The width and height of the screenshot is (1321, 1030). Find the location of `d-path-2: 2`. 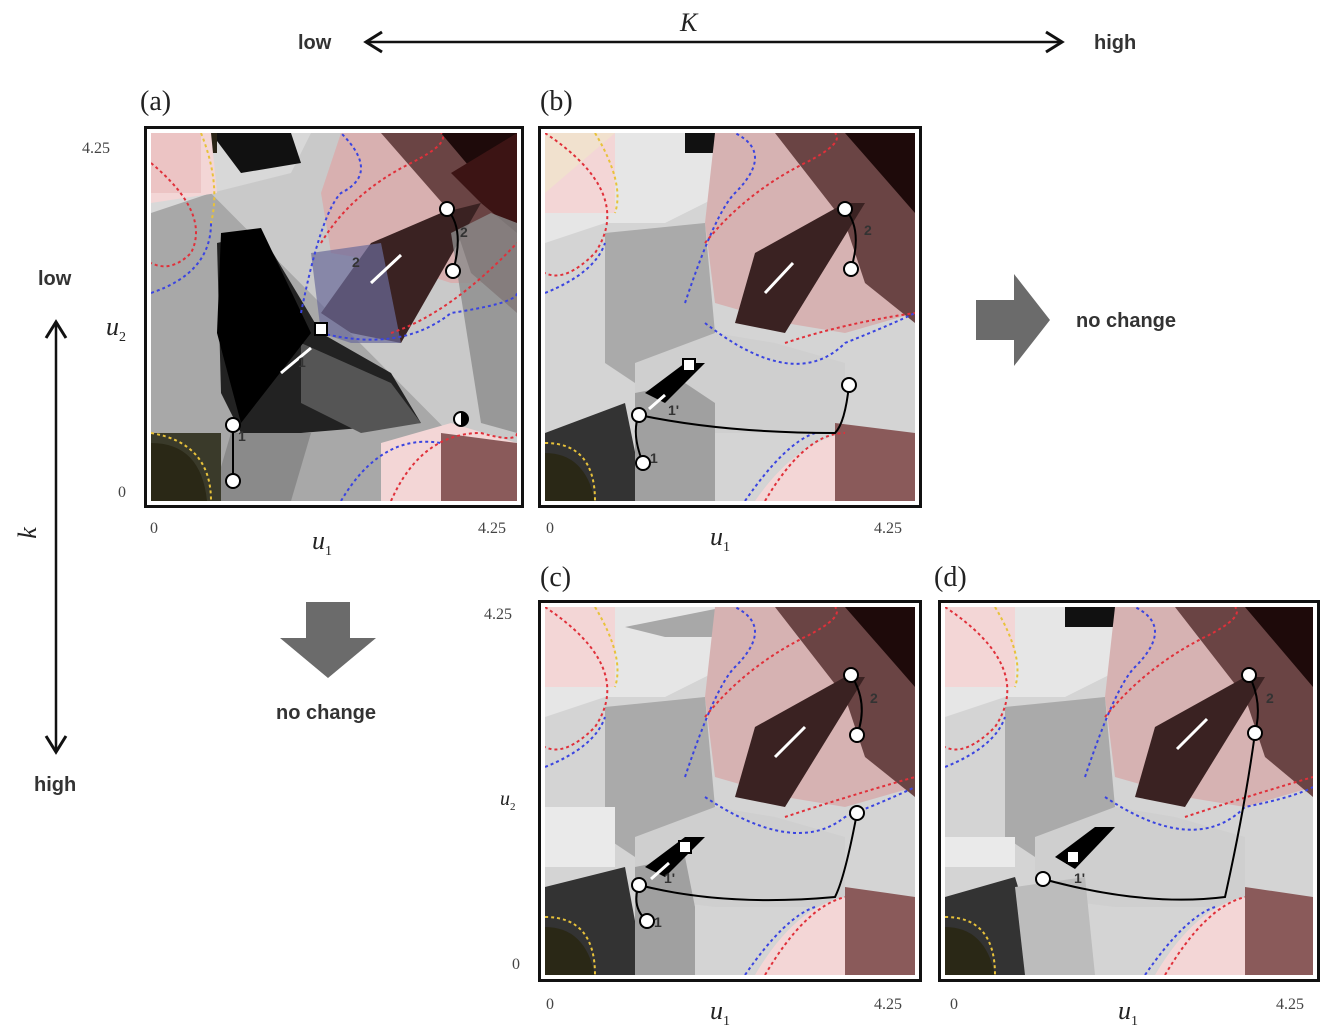

d-path-2: 2 is located at coordinates (1270, 698).